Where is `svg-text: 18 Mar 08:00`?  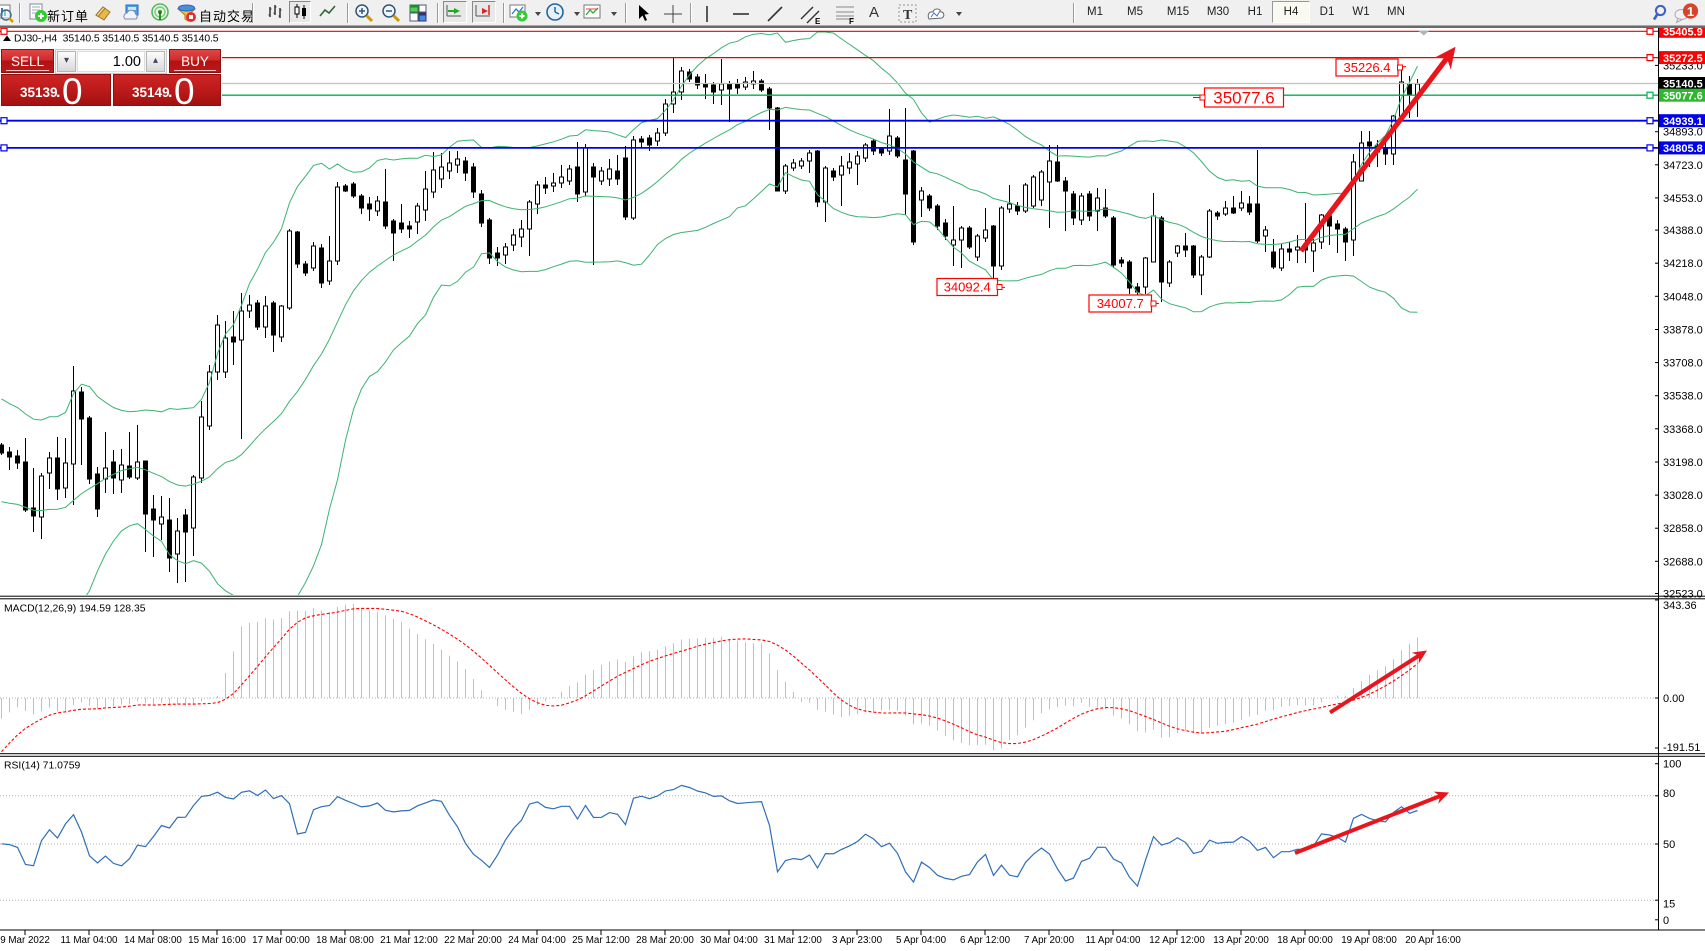
svg-text: 18 Mar 08:00 is located at coordinates (345, 940).